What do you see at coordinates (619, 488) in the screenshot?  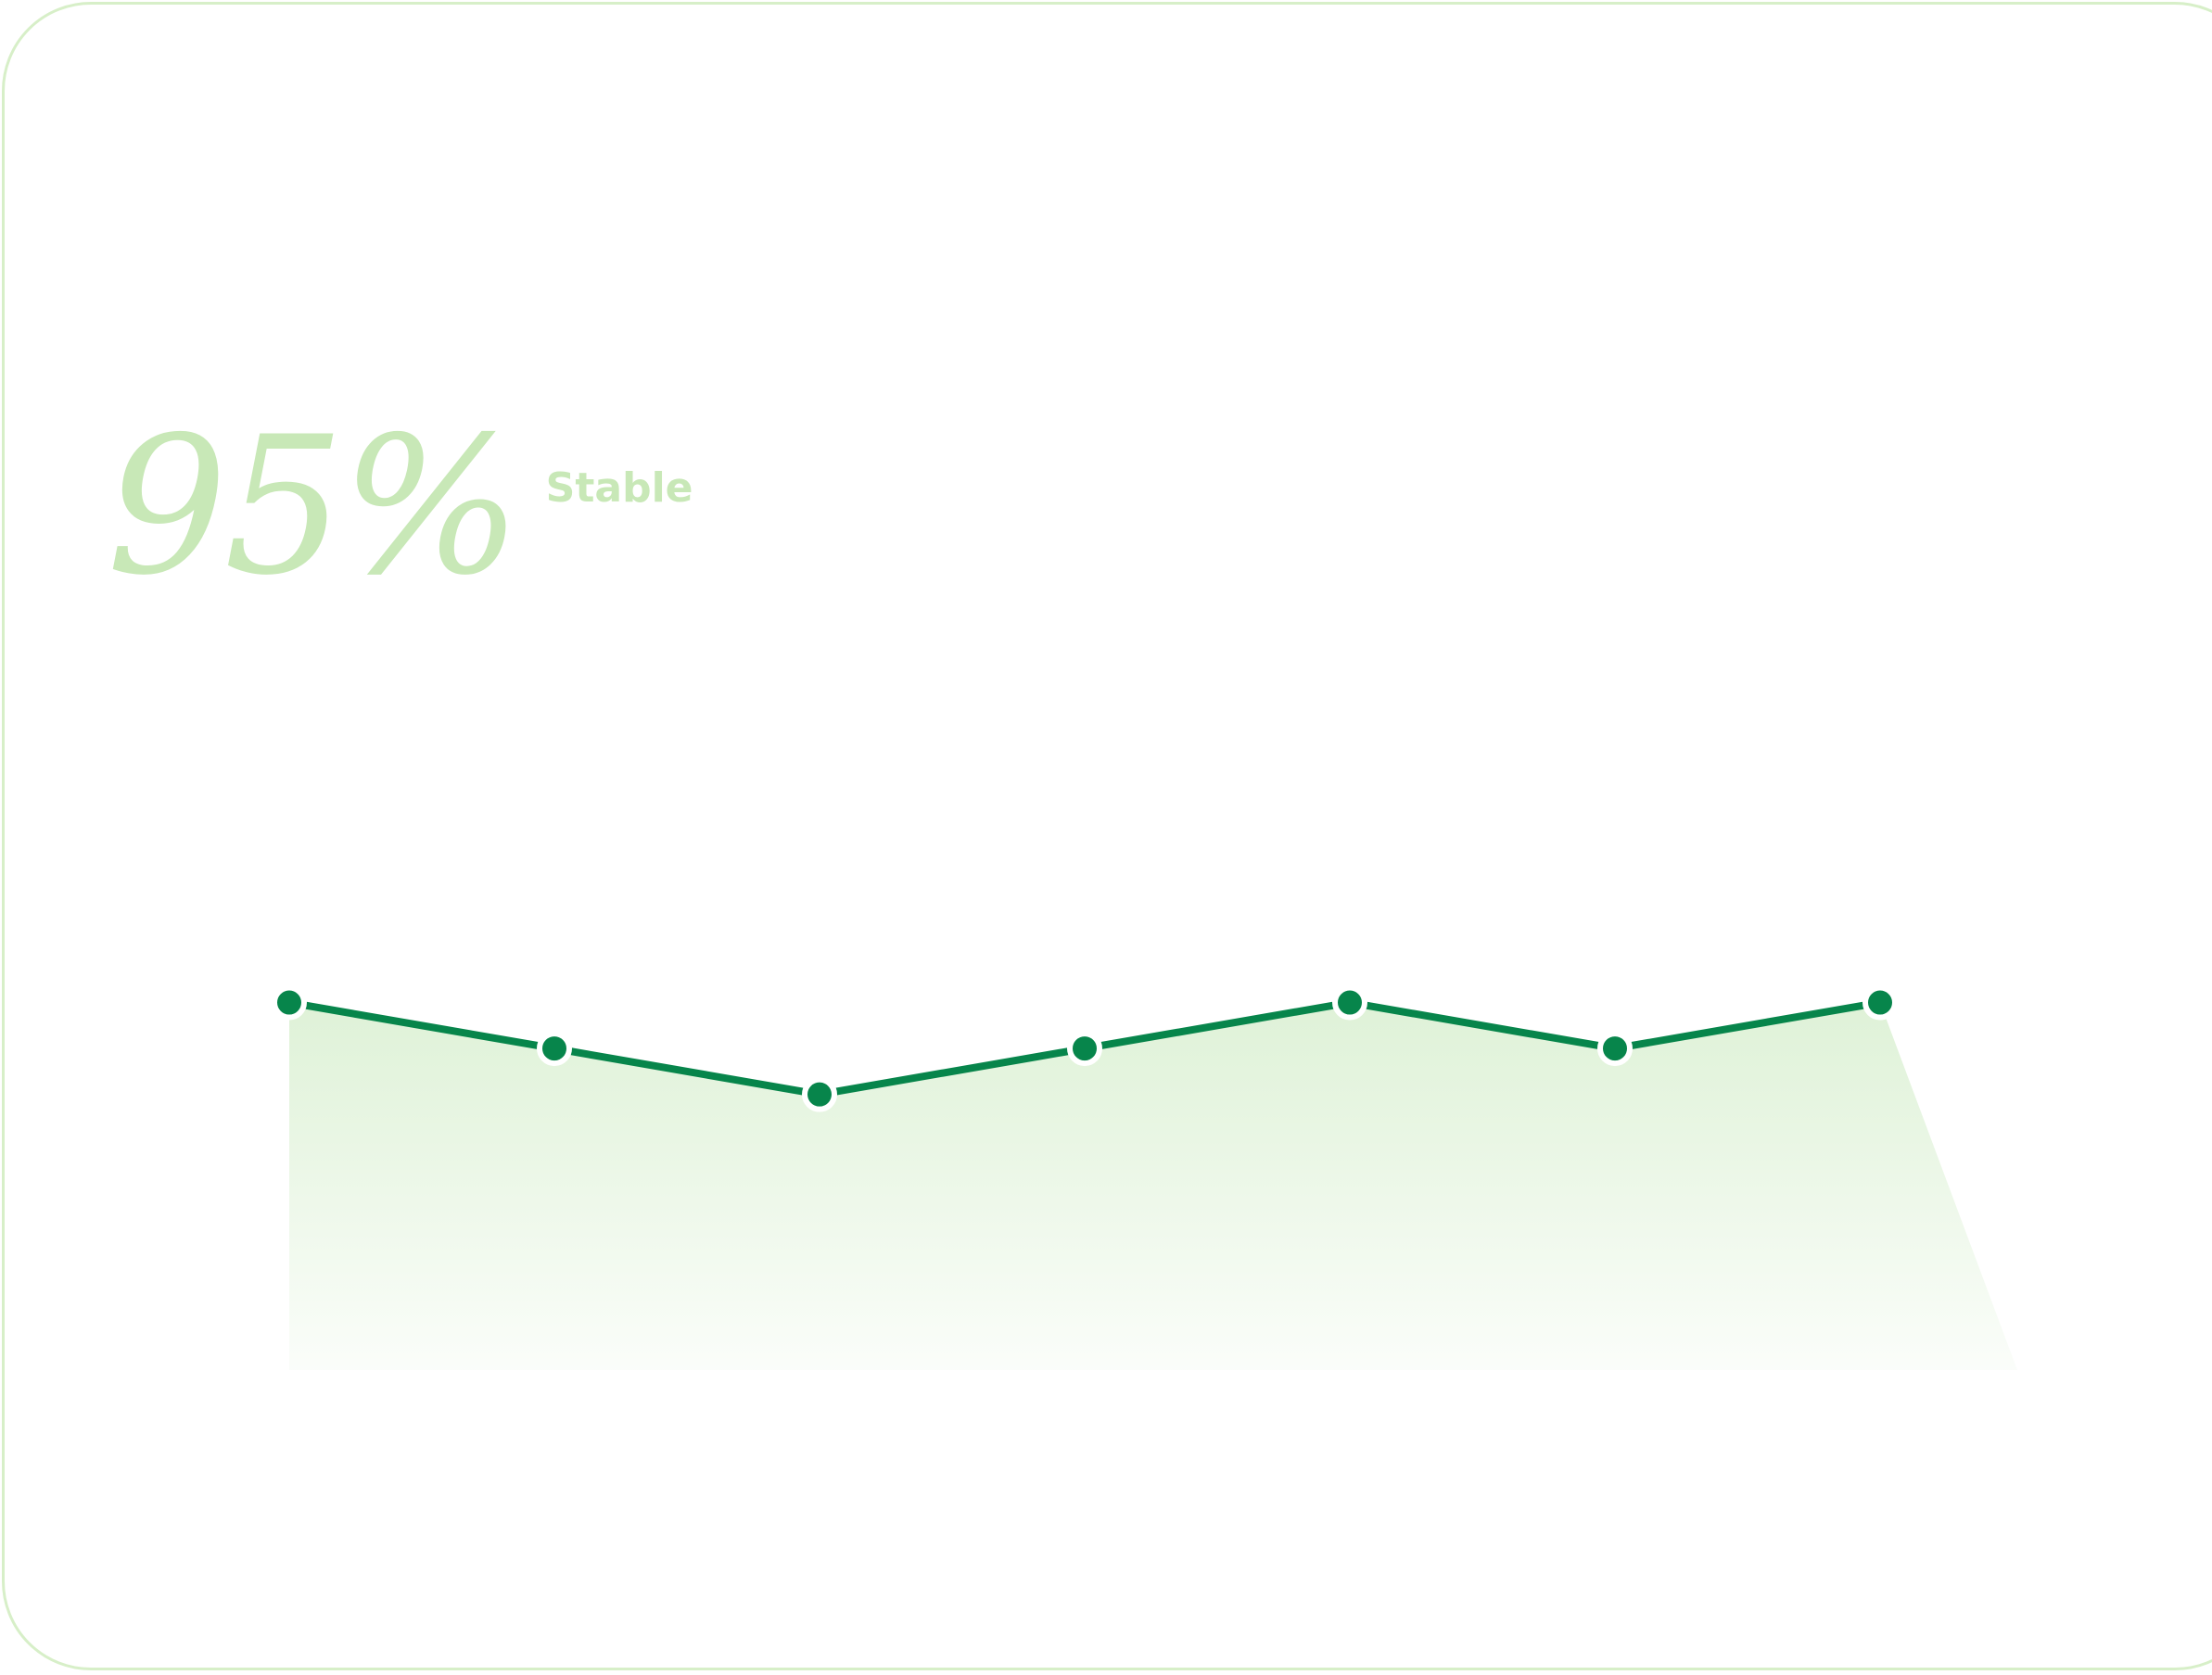 I see `metric-status-label: Stable` at bounding box center [619, 488].